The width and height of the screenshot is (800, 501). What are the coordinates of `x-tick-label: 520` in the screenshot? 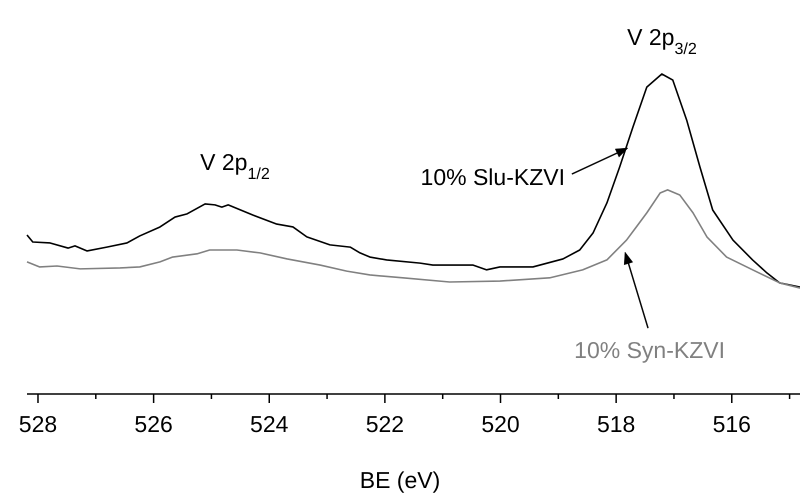 It's located at (500, 424).